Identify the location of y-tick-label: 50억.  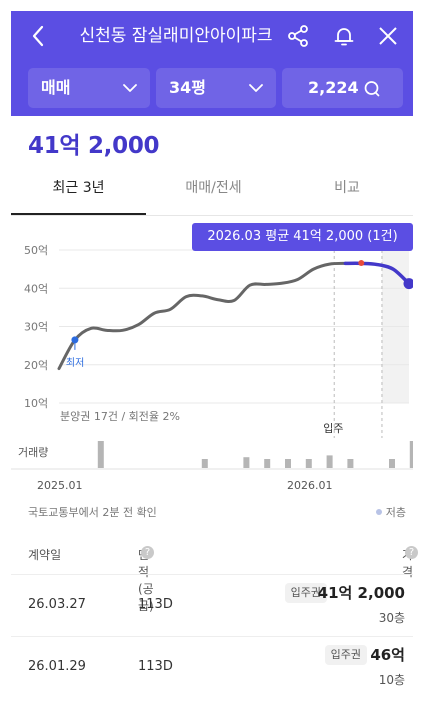
(36, 250).